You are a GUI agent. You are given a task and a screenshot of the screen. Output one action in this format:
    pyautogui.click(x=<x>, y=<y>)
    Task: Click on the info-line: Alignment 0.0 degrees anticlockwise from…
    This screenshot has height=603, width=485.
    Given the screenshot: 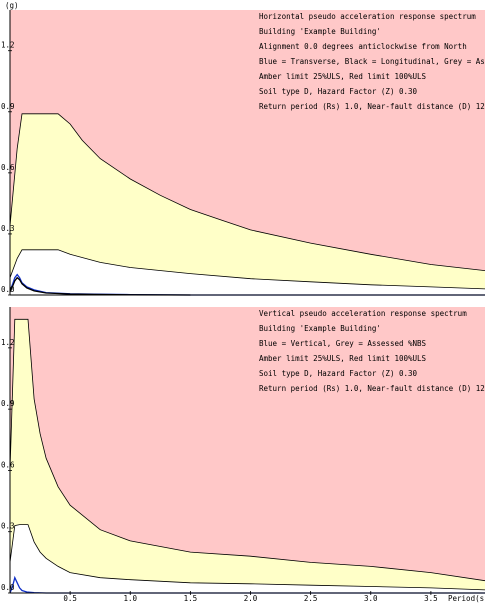 What is the action you would take?
    pyautogui.click(x=363, y=46)
    